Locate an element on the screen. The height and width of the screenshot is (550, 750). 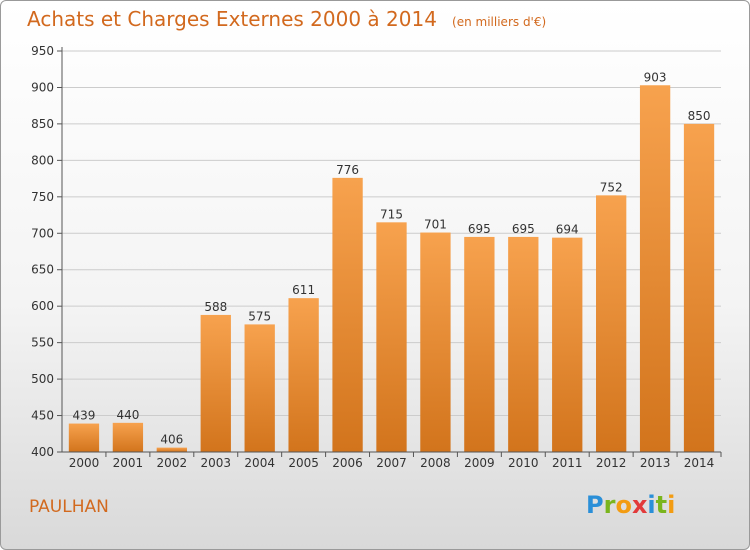
x-tick-label: 2008 is located at coordinates (435, 463).